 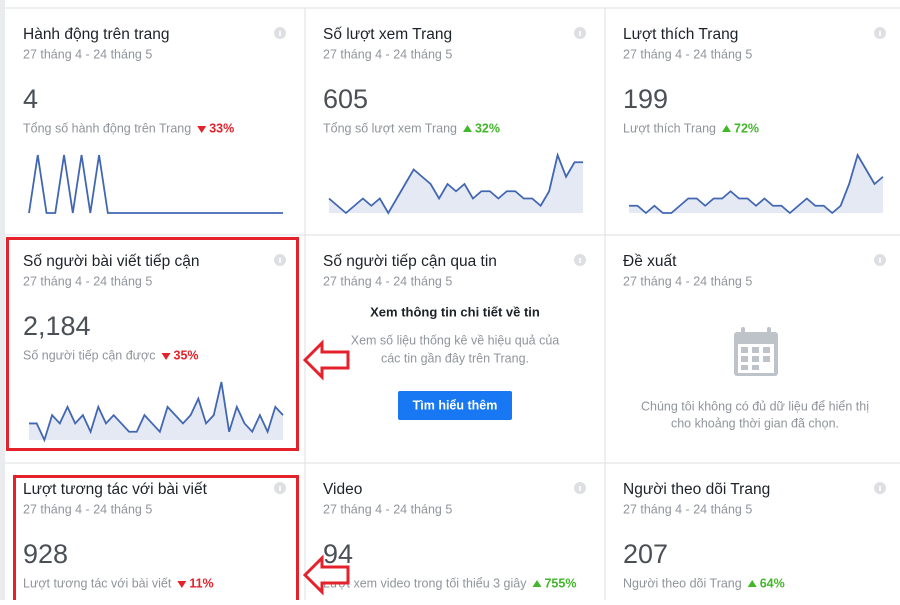 I want to click on learn-more-label: Tìm hiểu thêm, so click(x=455, y=405).